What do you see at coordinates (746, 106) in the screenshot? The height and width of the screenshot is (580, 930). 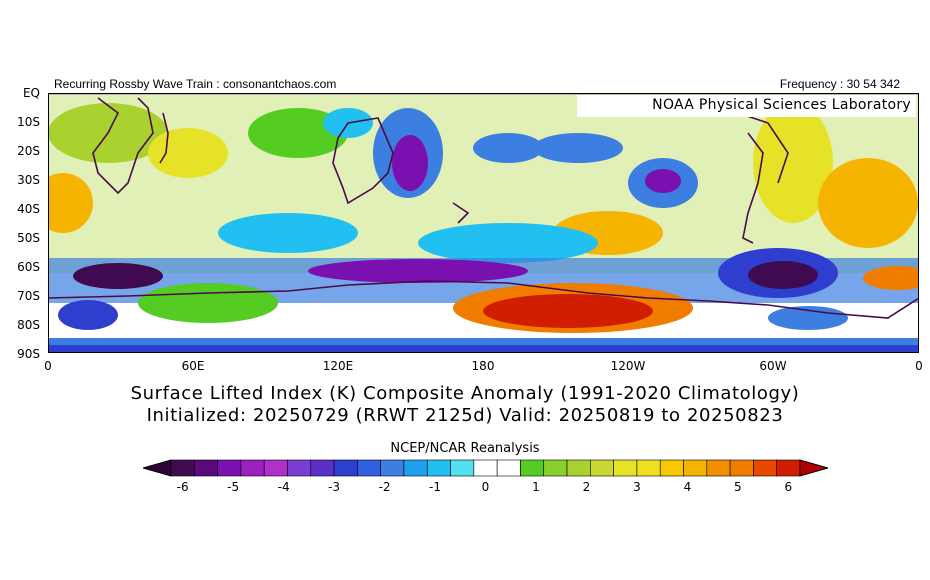 I see `map-credit: NOAA Physical Sciences Laboratory` at bounding box center [746, 106].